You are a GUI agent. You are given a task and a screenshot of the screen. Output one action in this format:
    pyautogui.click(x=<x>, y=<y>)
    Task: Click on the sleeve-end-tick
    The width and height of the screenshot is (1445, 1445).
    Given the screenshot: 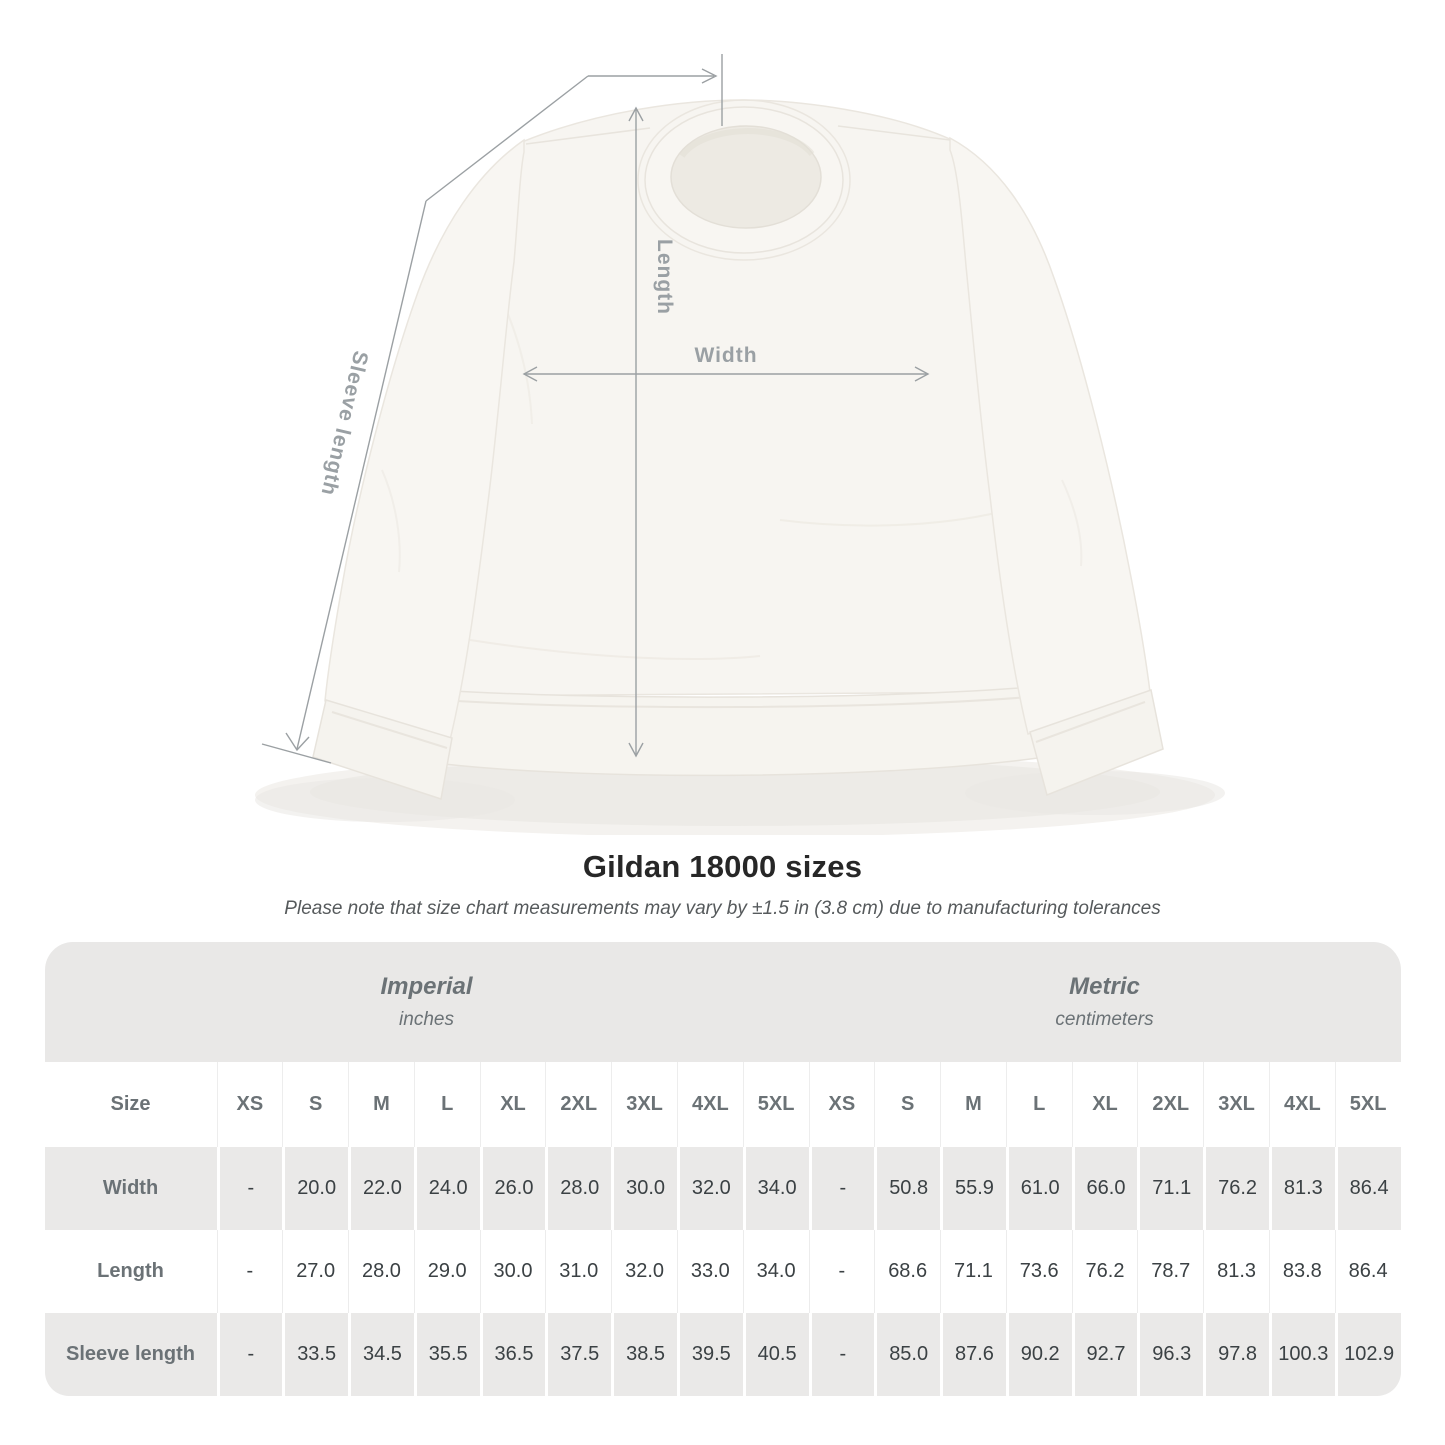 What is the action you would take?
    pyautogui.click(x=296, y=753)
    